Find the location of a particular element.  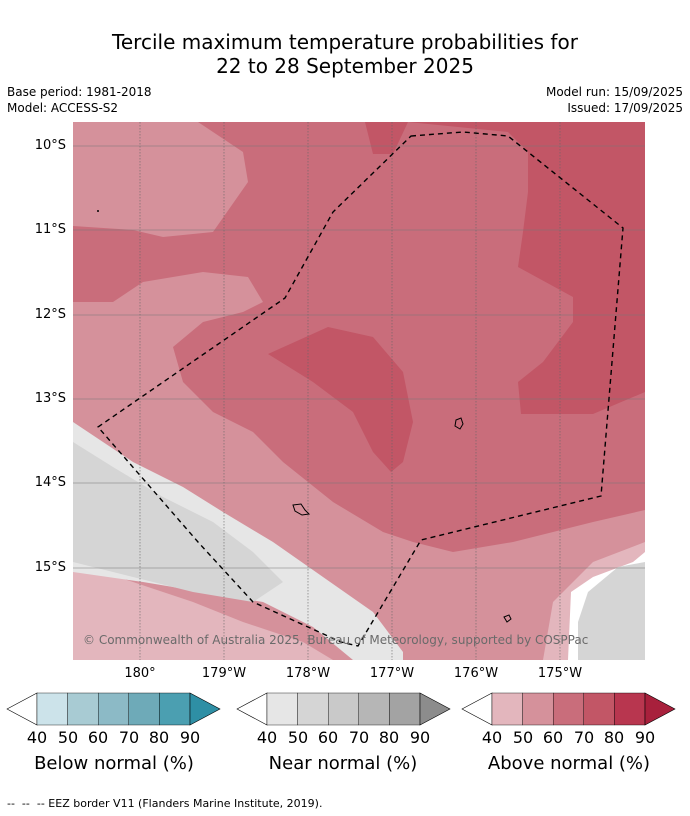

colorbar-near-swatches is located at coordinates (343, 709).